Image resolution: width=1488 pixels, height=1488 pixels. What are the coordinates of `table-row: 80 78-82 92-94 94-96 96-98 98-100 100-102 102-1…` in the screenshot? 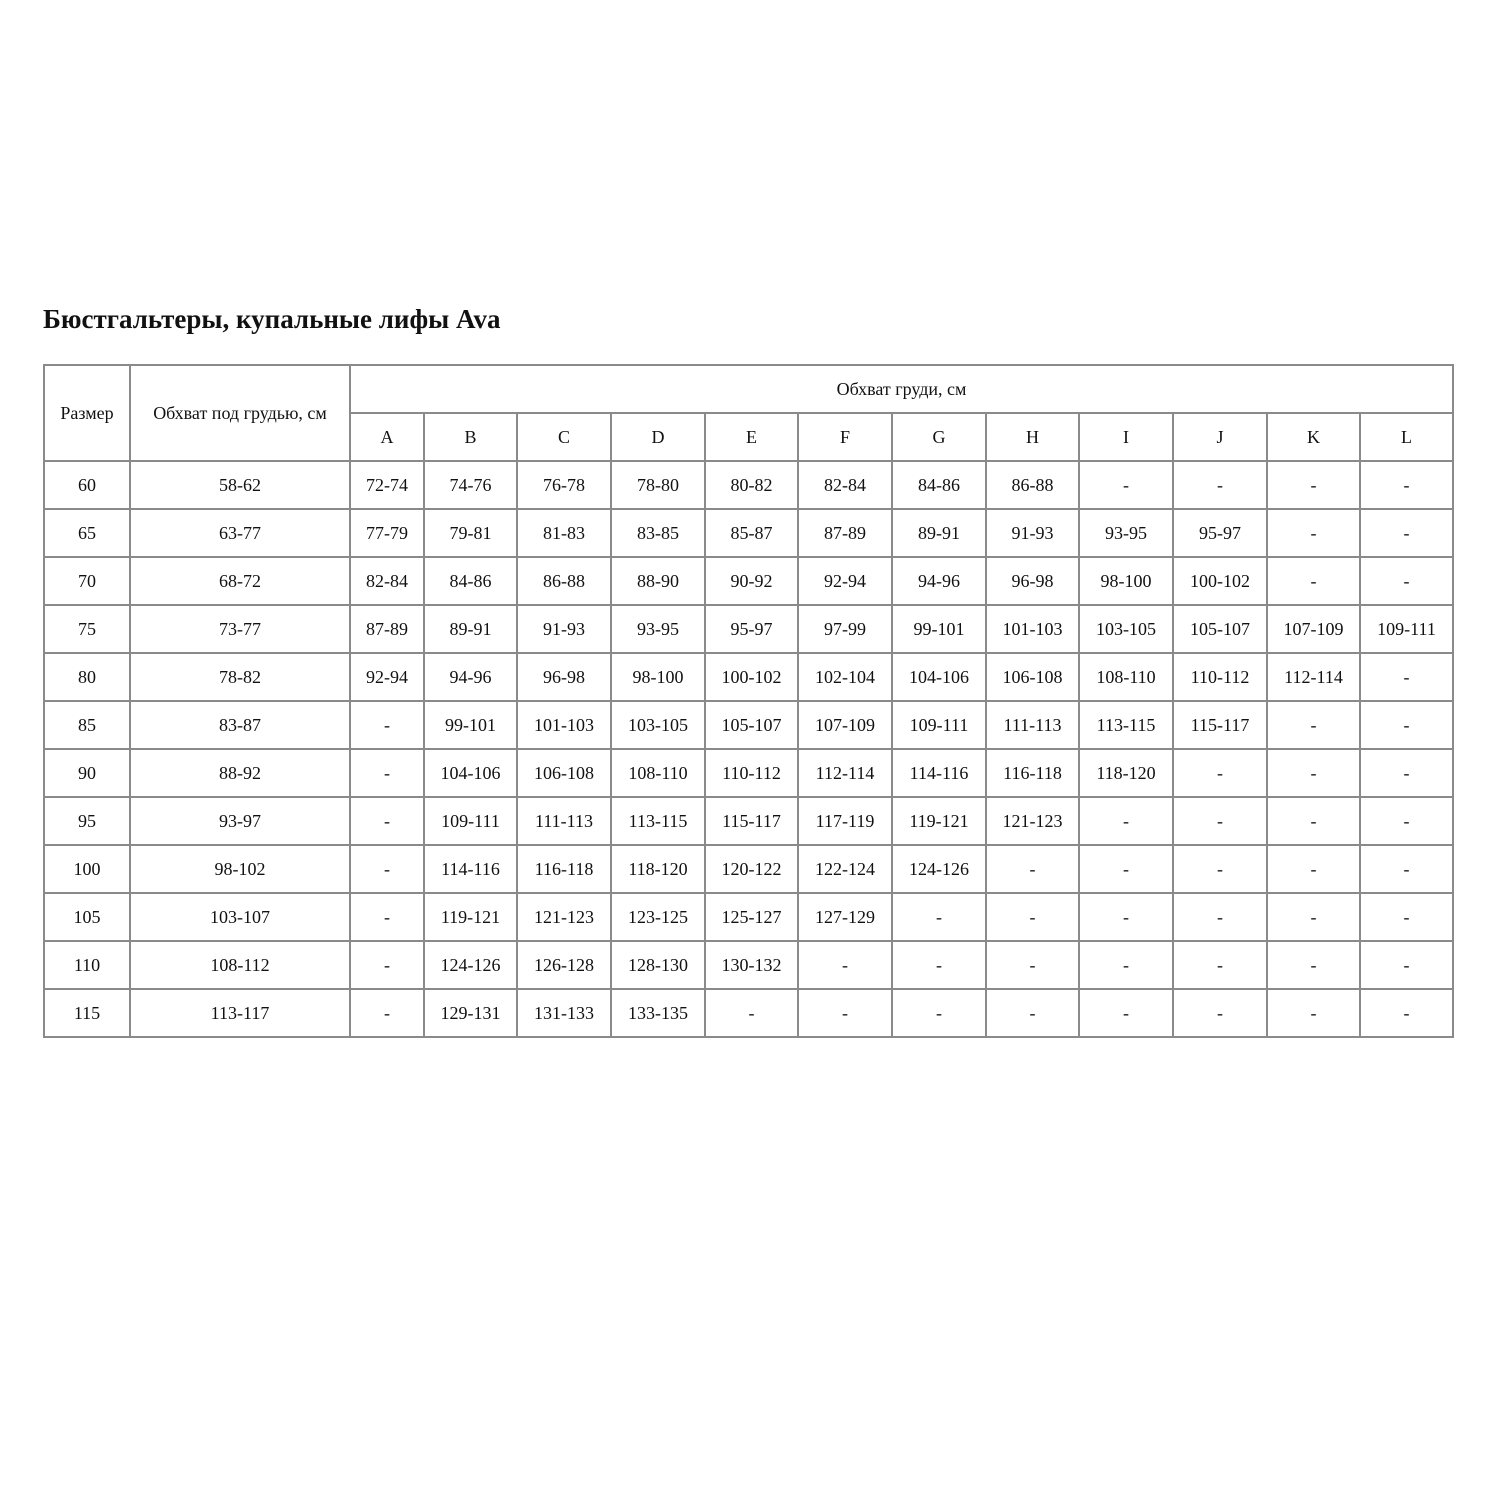 It's located at (748, 677).